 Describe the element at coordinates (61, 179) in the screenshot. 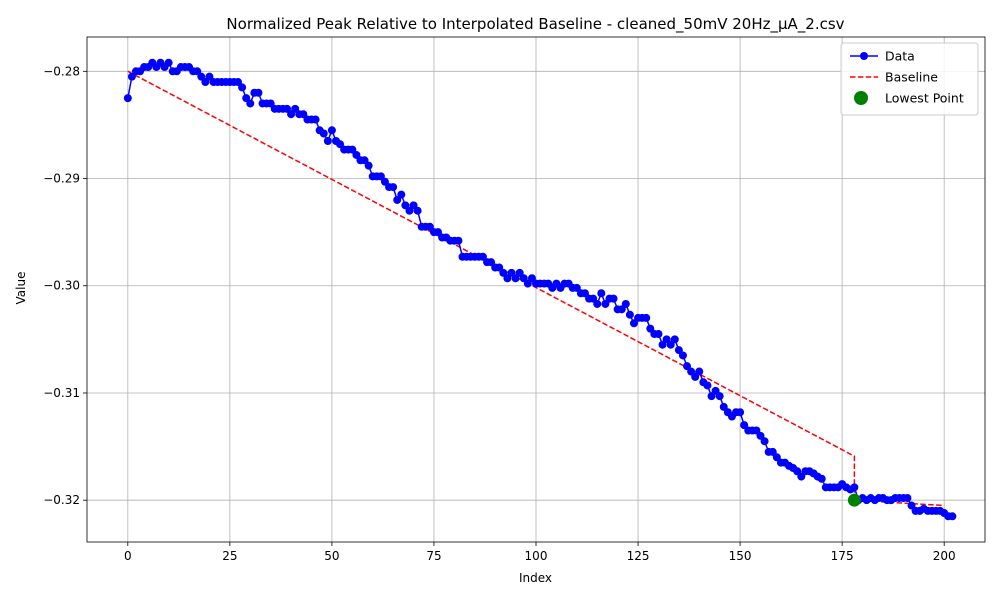

I see `y-tick-label: −0.29` at that location.